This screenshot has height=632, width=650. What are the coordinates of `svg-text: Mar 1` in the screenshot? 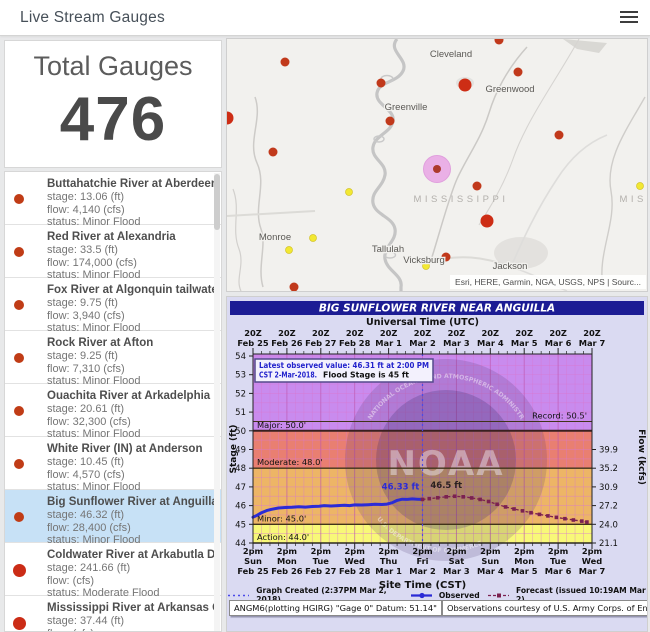 It's located at (388, 343).